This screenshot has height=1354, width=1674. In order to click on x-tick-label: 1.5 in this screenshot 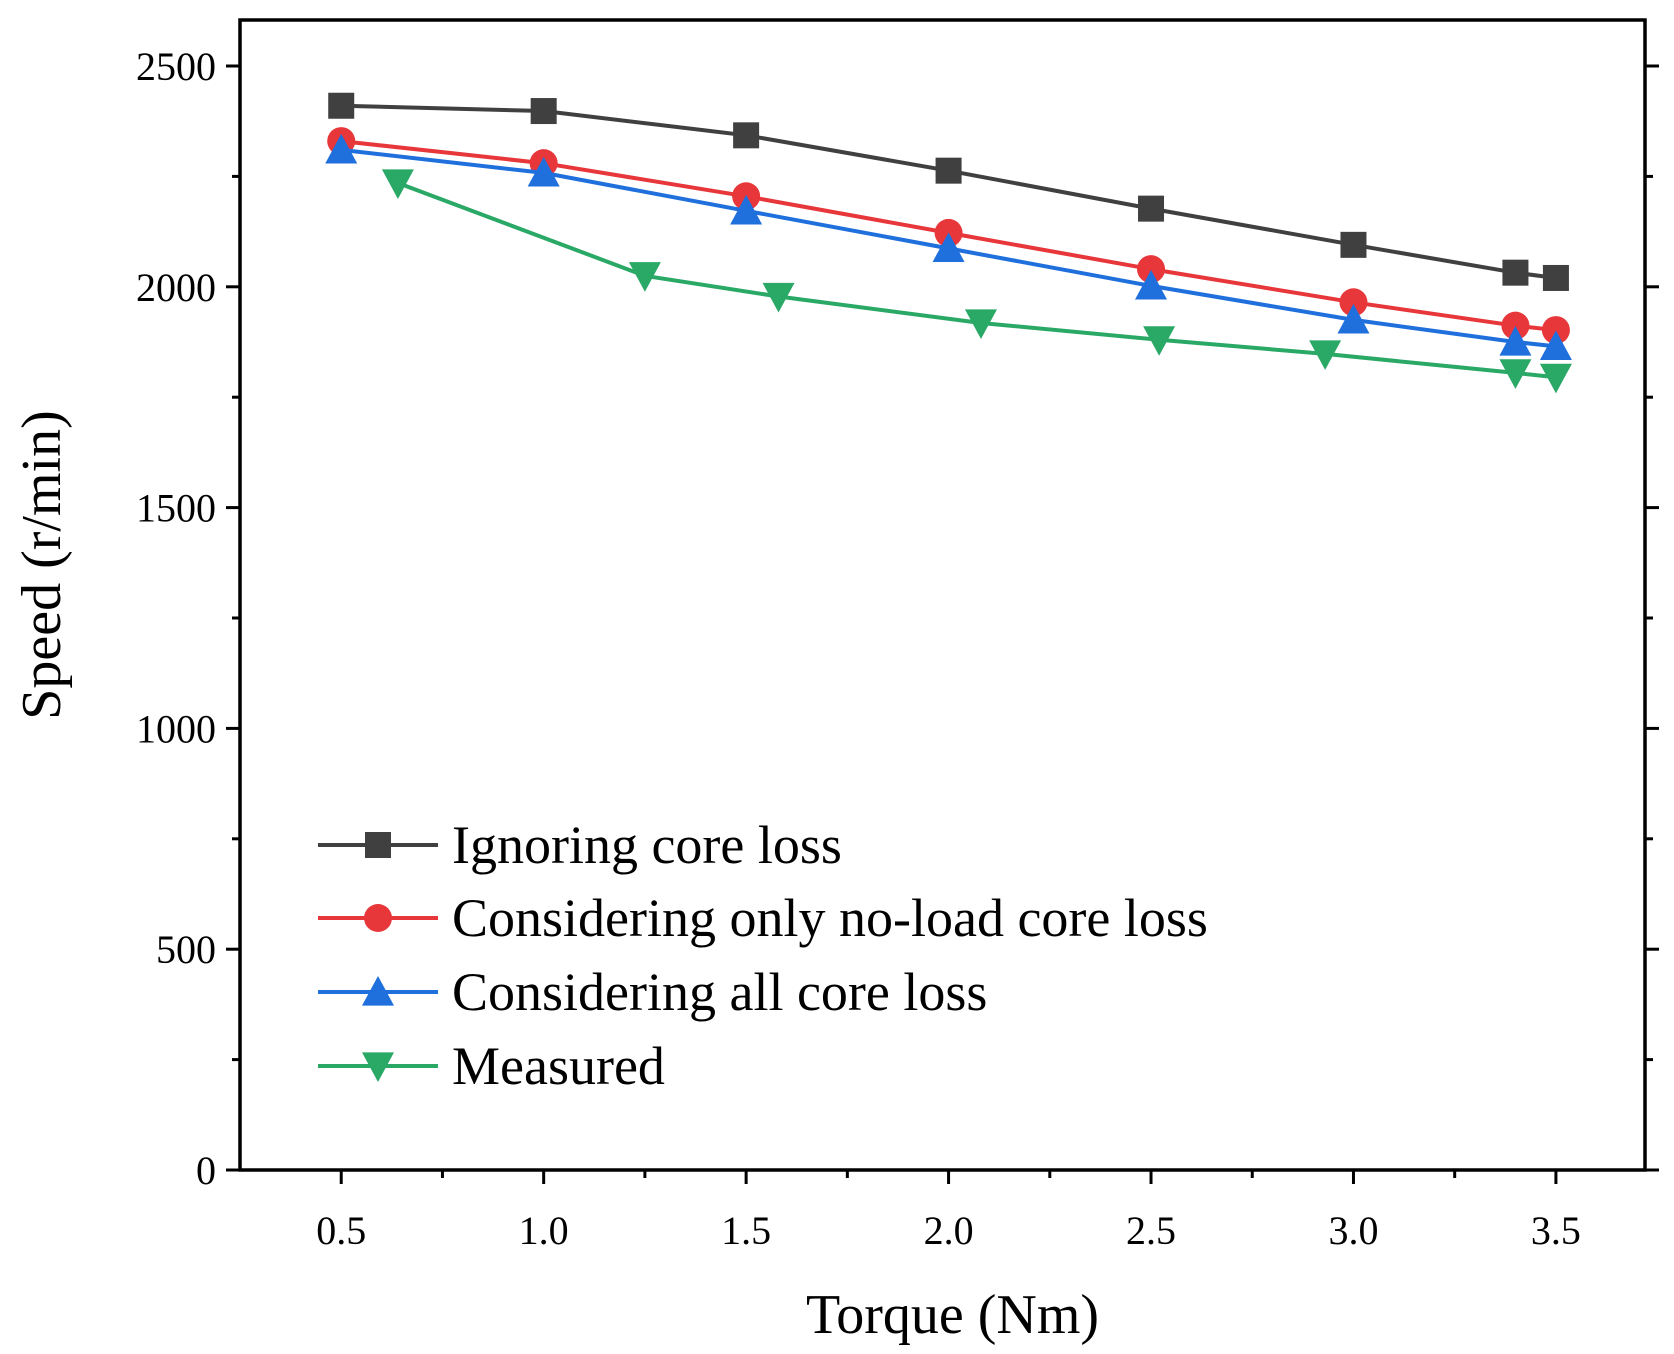, I will do `click(746, 1230)`.